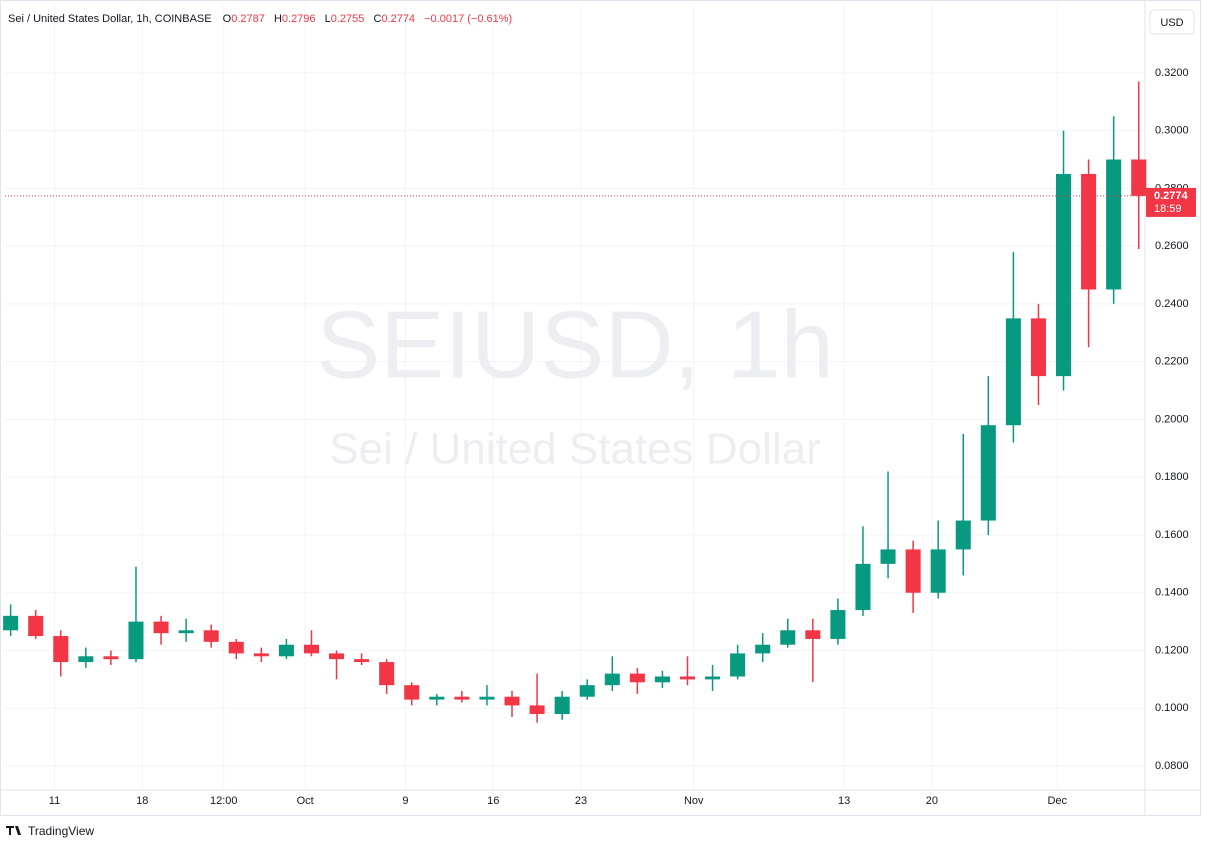 Image resolution: width=1208 pixels, height=845 pixels. Describe the element at coordinates (13, 830) in the screenshot. I see `logo` at that location.